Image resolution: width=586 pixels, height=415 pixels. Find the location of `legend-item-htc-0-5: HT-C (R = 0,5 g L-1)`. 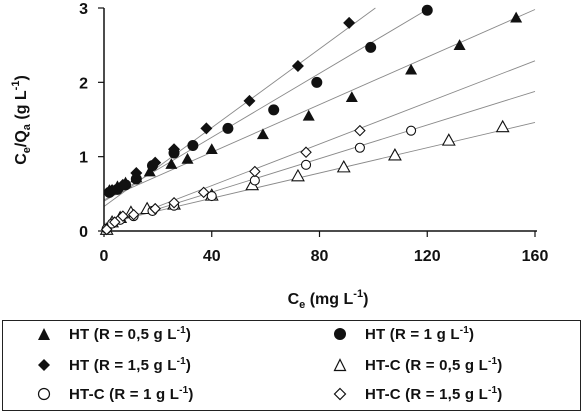

legend-item-htc-0-5: HT-C (R = 0,5 g L-1) is located at coordinates (418, 365).